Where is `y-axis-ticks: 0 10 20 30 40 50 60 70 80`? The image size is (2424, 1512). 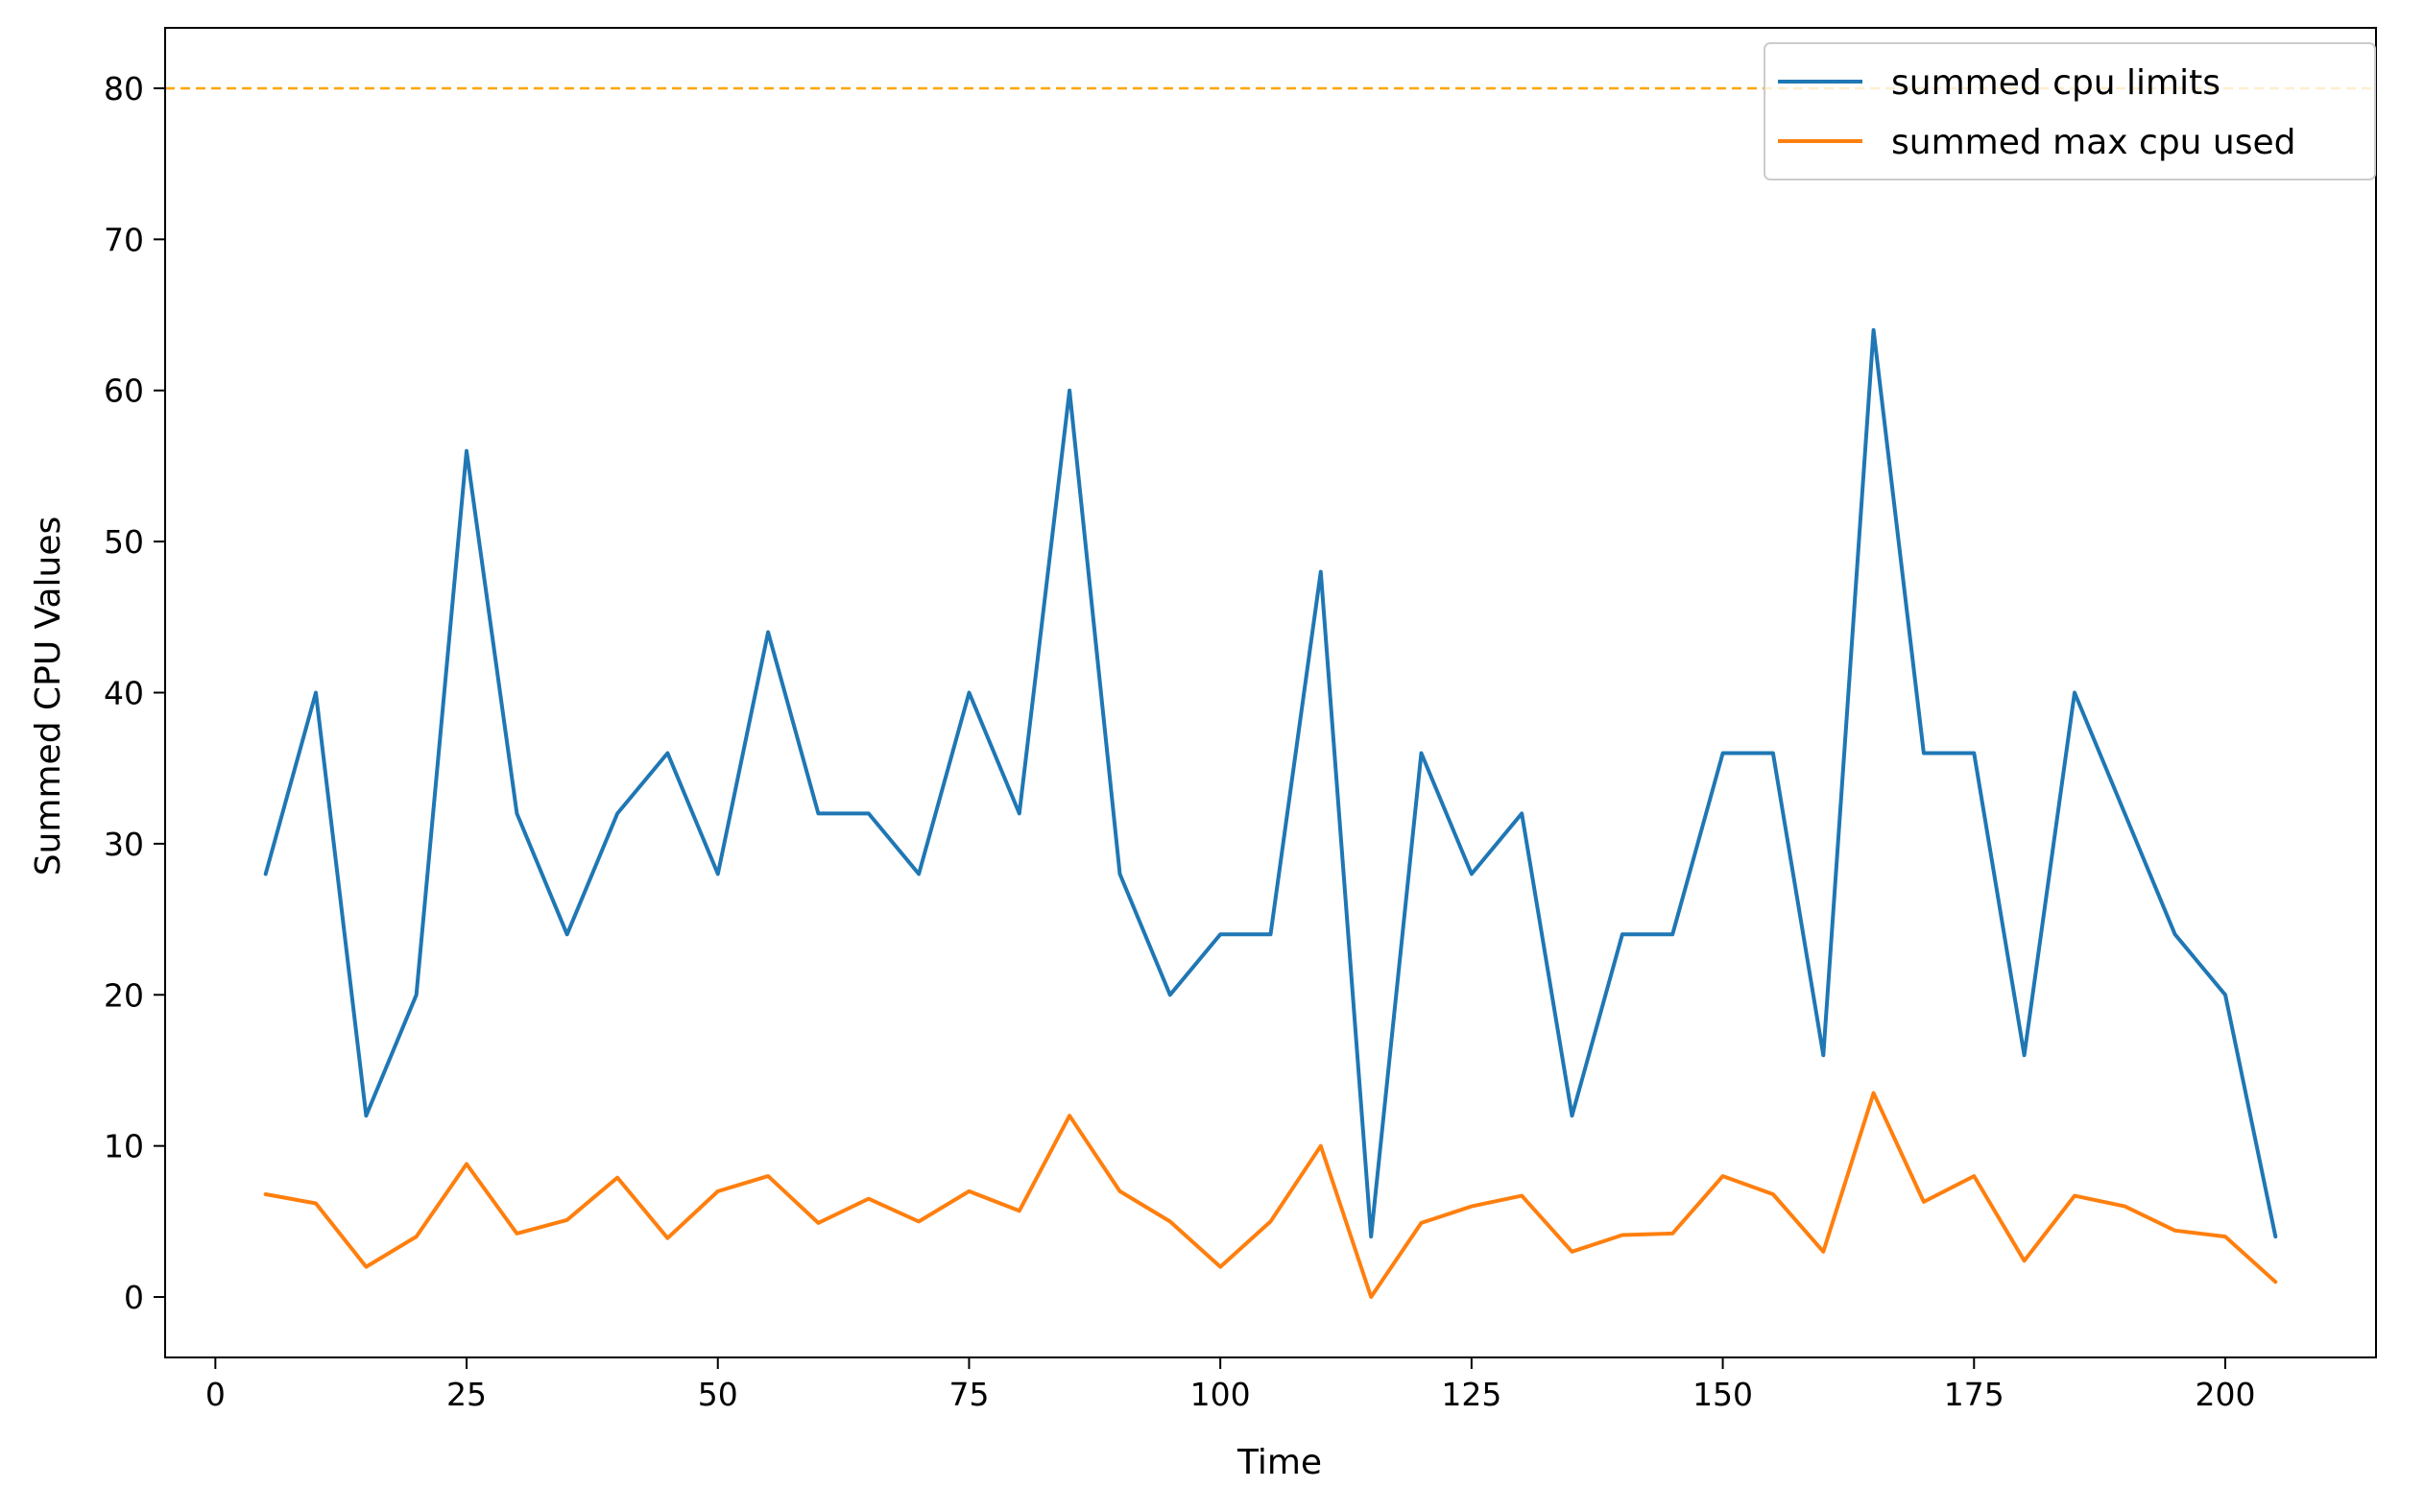 y-axis-ticks: 0 10 20 30 40 50 60 70 80 is located at coordinates (134, 693).